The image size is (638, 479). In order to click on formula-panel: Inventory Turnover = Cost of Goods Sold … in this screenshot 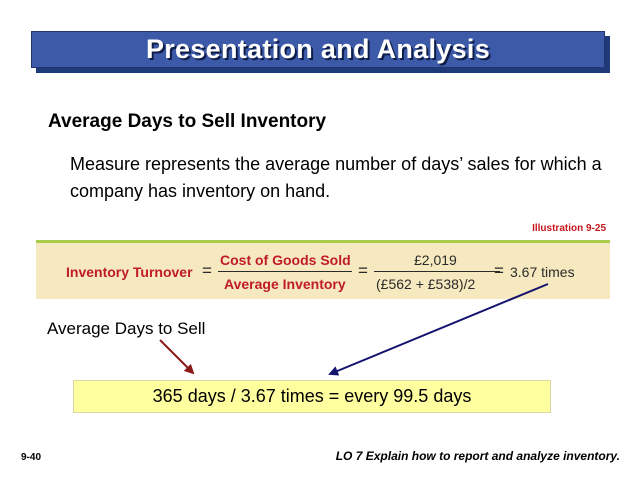, I will do `click(323, 269)`.